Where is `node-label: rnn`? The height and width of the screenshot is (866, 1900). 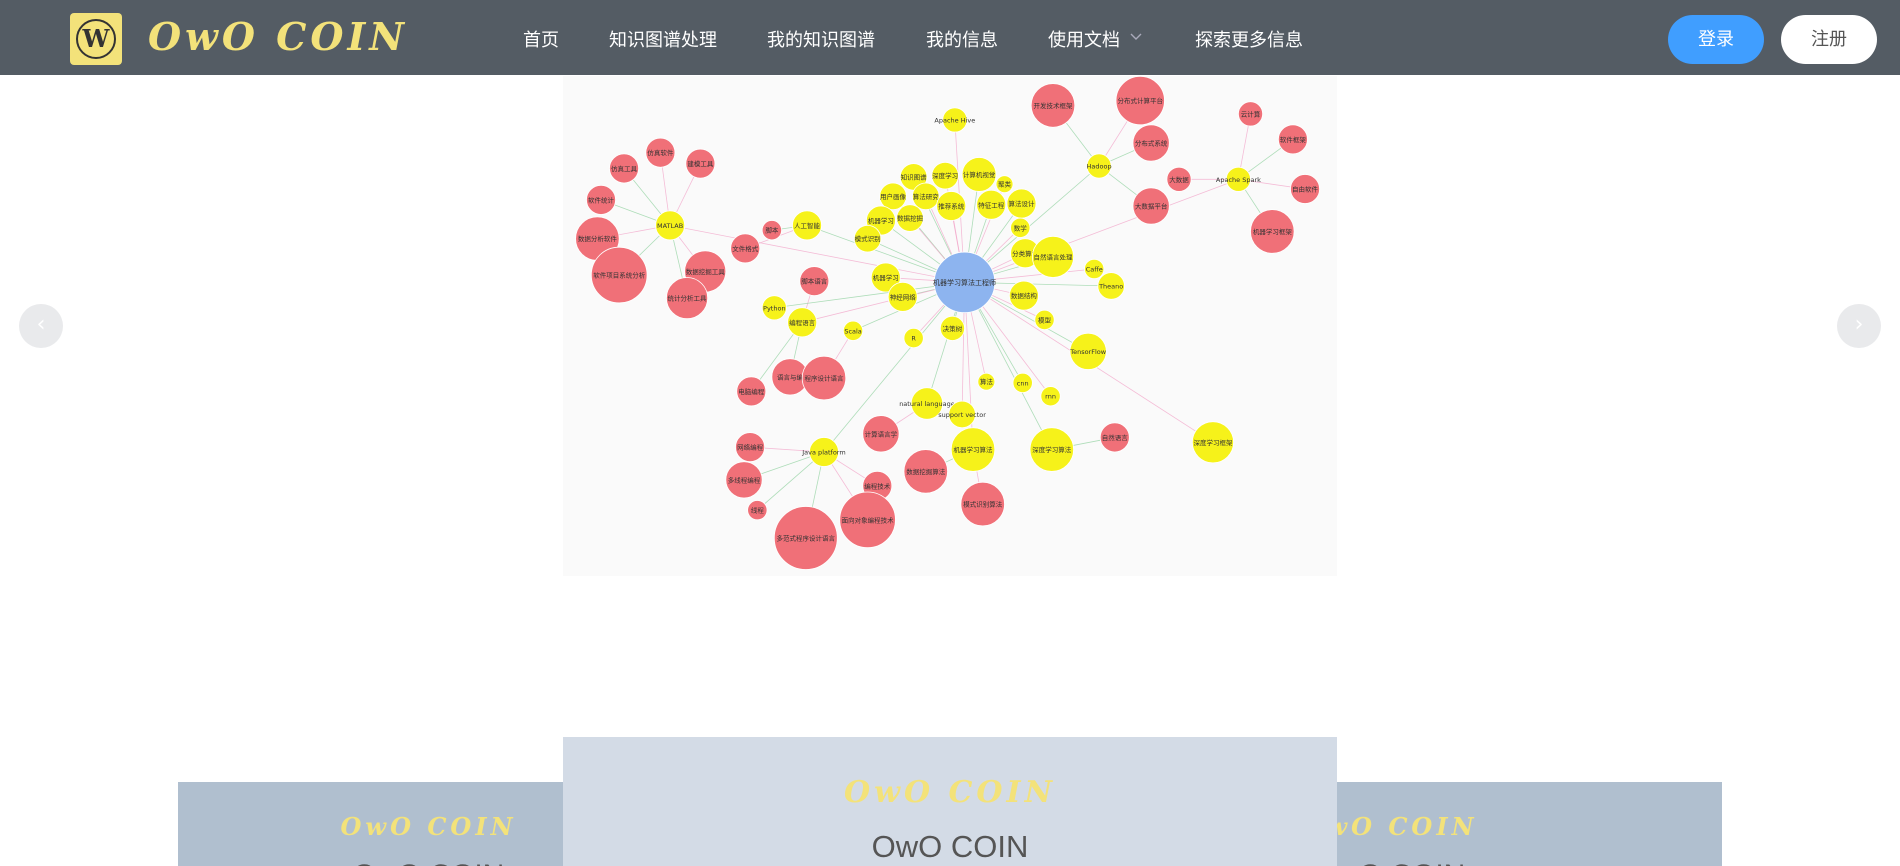
node-label: rnn is located at coordinates (1050, 397).